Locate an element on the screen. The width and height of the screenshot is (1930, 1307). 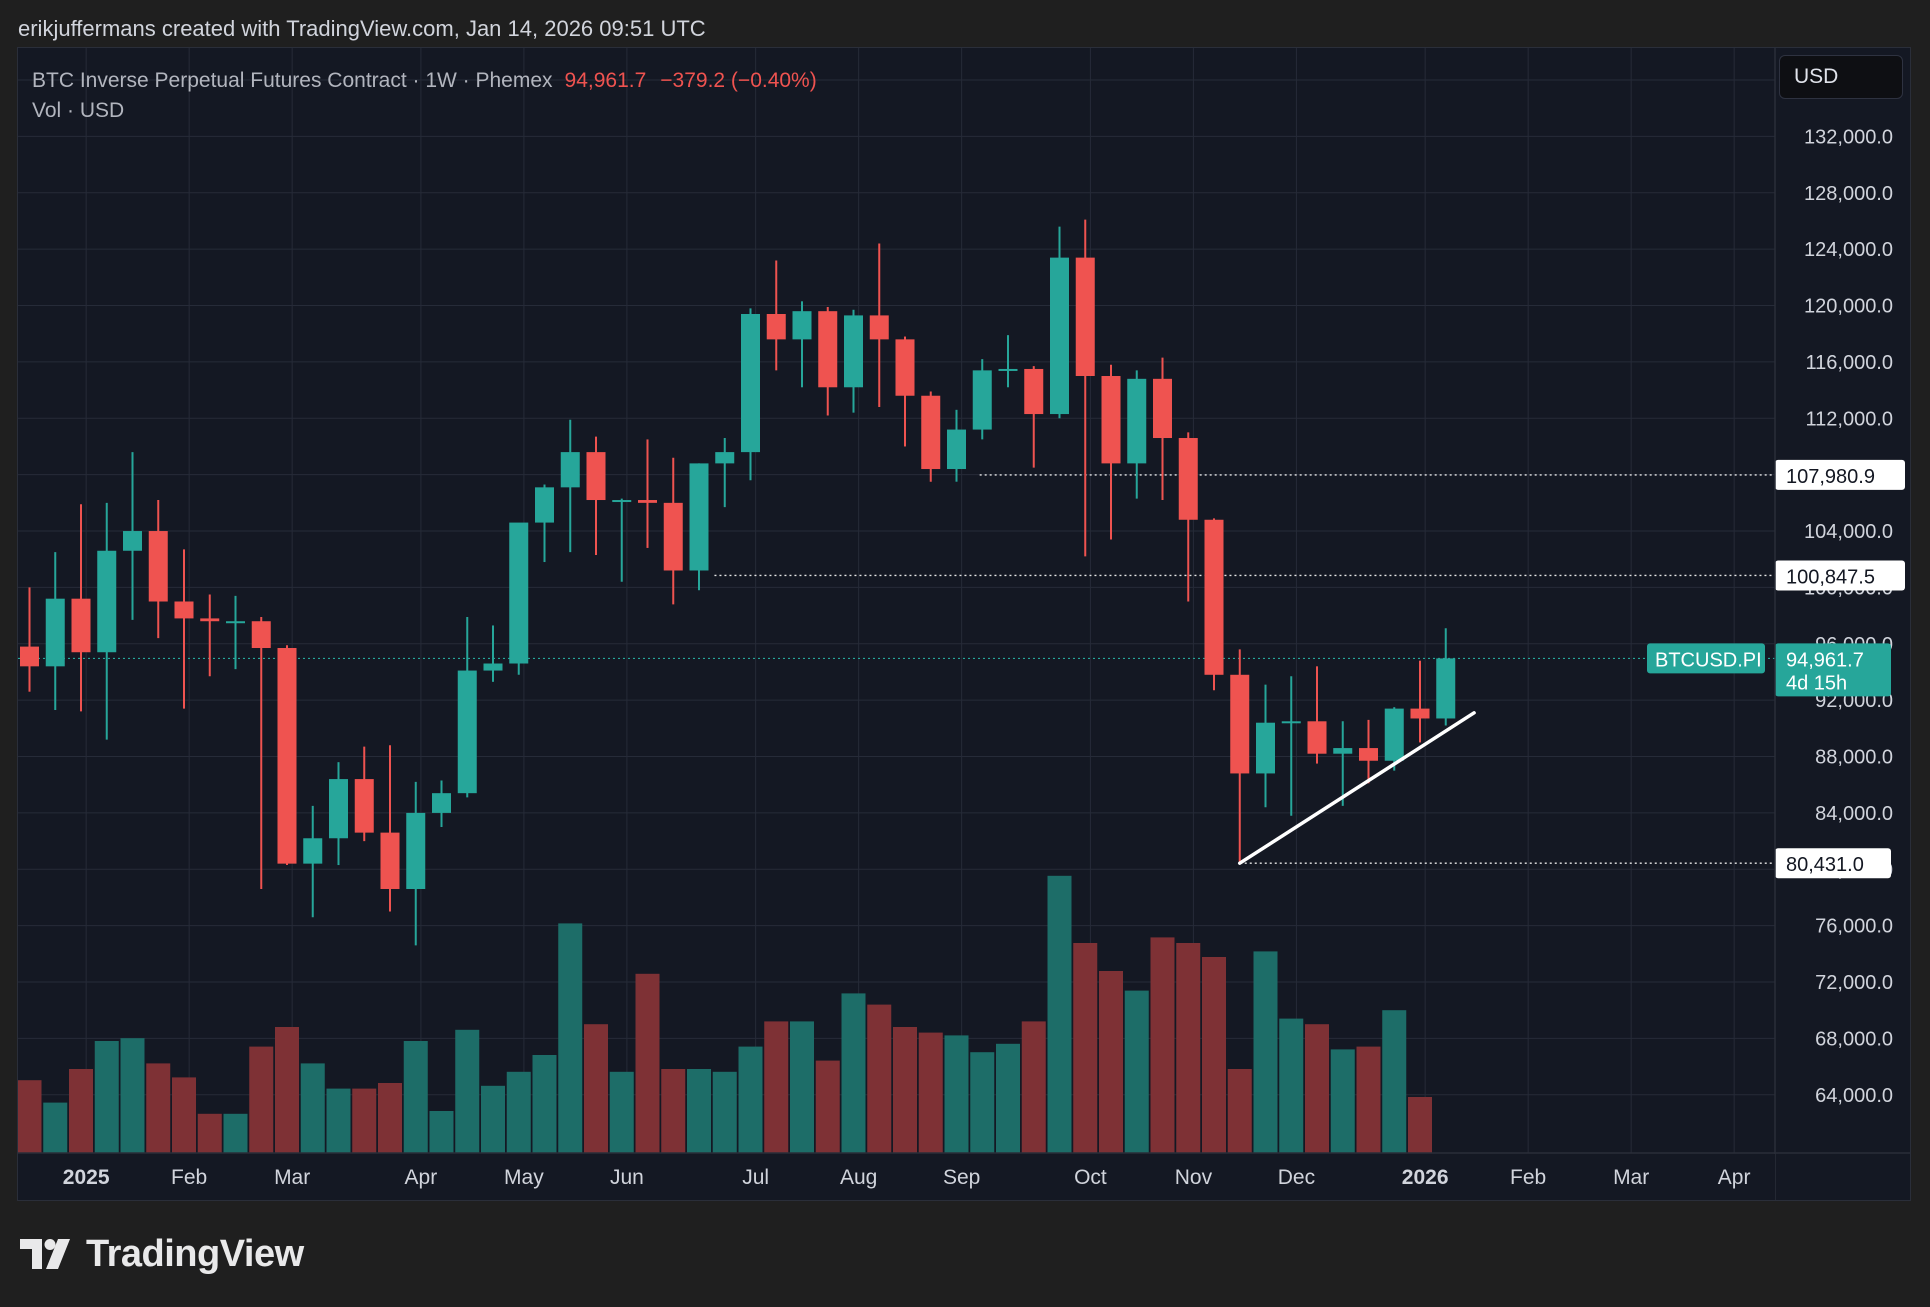
time-axis-label: Aug is located at coordinates (858, 1177).